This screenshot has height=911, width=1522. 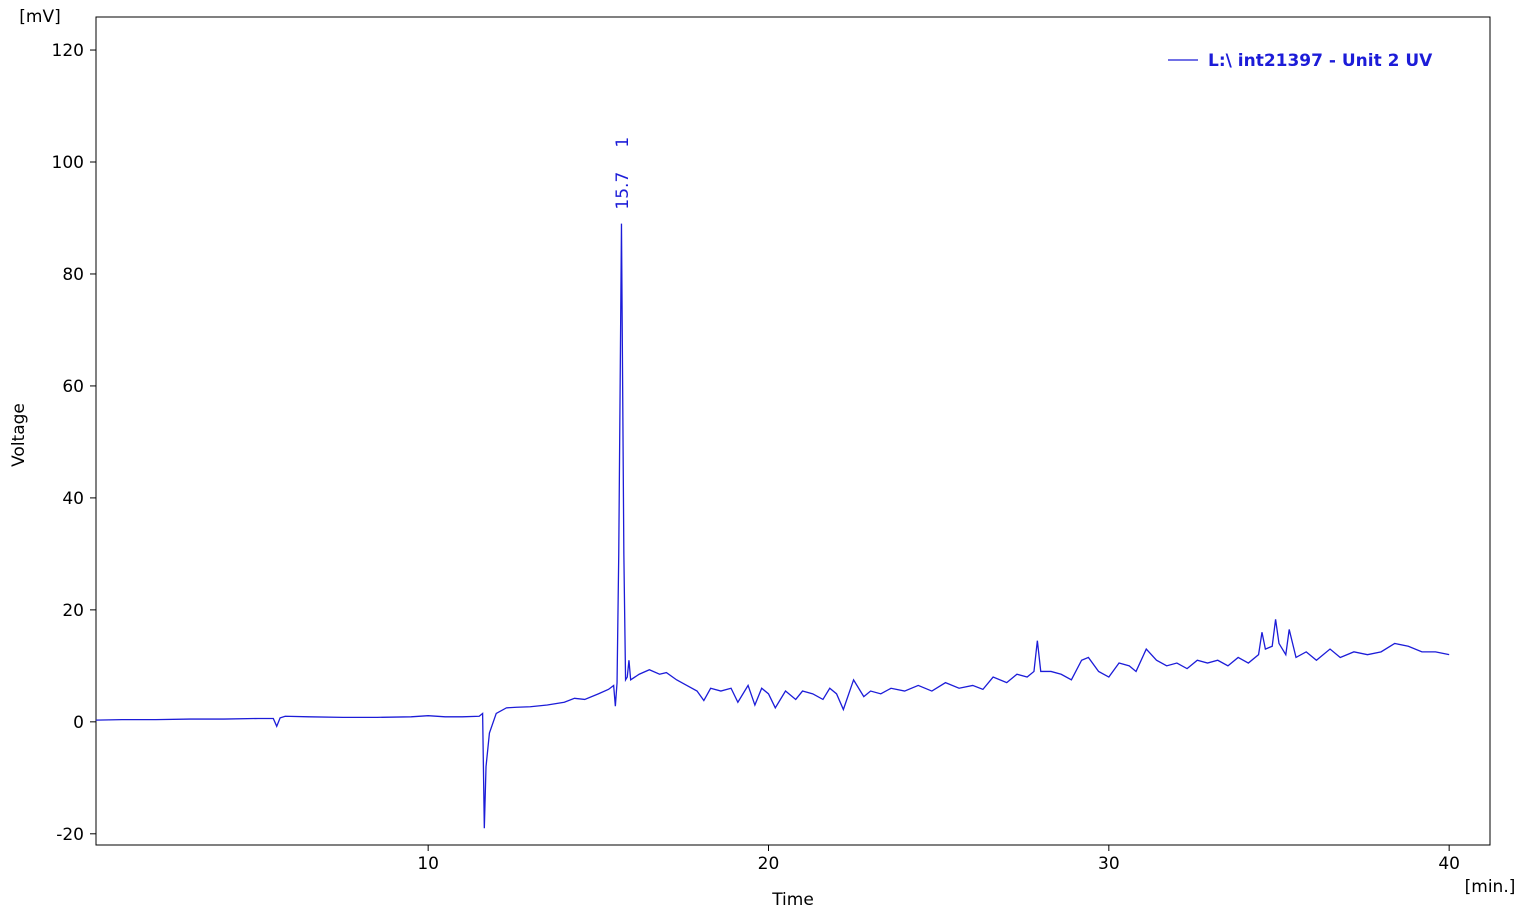 What do you see at coordinates (1490, 887) in the screenshot?
I see `x-unit: [min.]` at bounding box center [1490, 887].